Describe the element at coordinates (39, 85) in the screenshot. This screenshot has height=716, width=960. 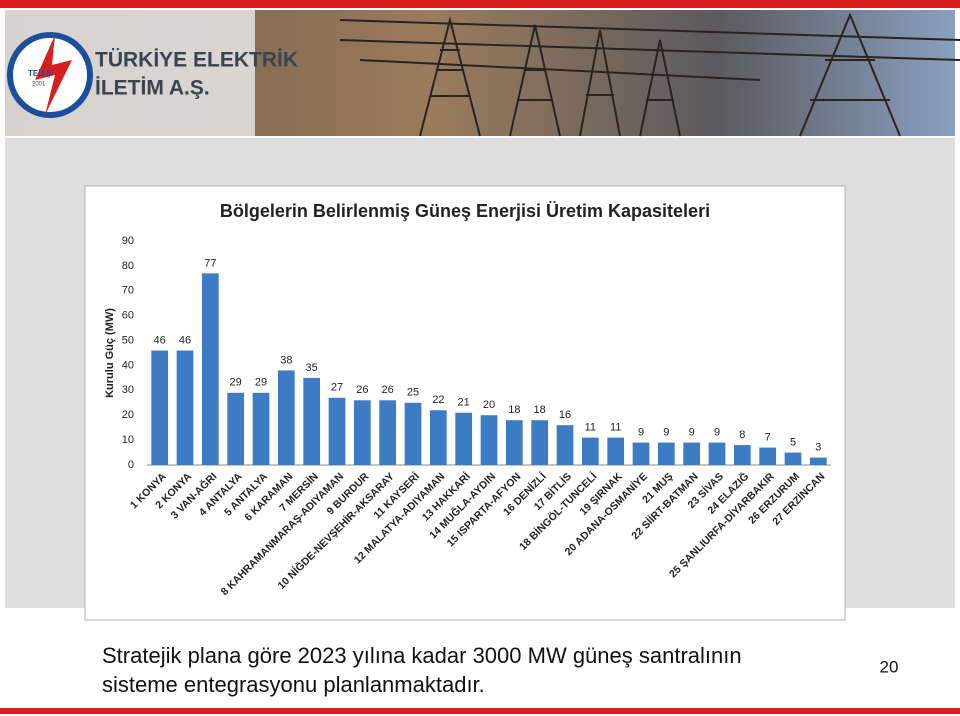
I see `logo-year: 2001` at that location.